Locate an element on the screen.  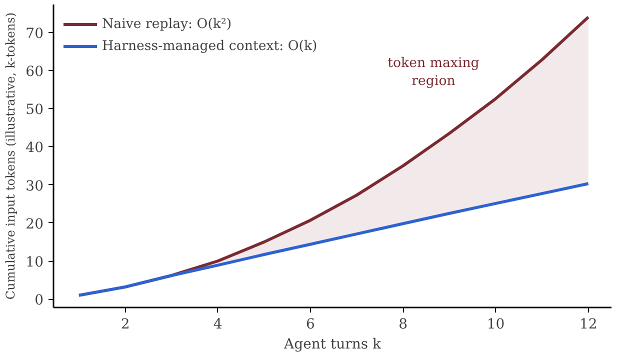
y-tick-label: 40 is located at coordinates (35, 148).